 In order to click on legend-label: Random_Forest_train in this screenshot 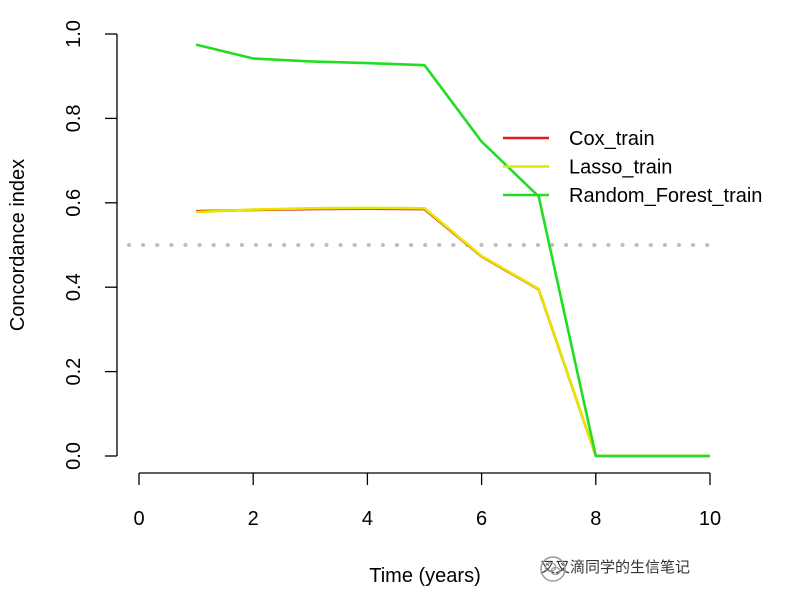, I will do `click(665, 196)`.